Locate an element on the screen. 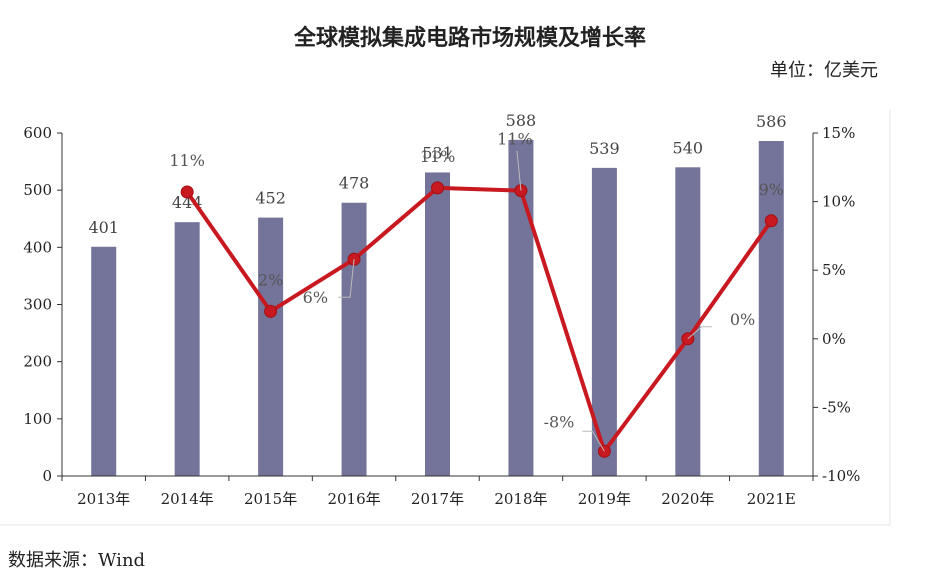 The height and width of the screenshot is (578, 940). y-left-tick-label: 600 is located at coordinates (37, 133).